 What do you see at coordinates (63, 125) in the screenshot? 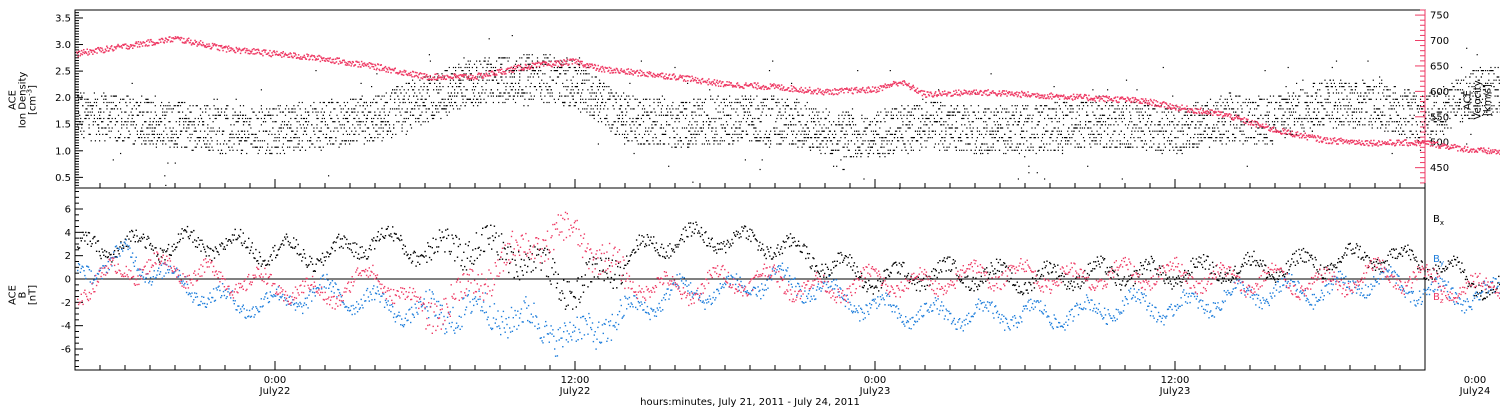
I see `left-y-tick-label: 1.5` at bounding box center [63, 125].